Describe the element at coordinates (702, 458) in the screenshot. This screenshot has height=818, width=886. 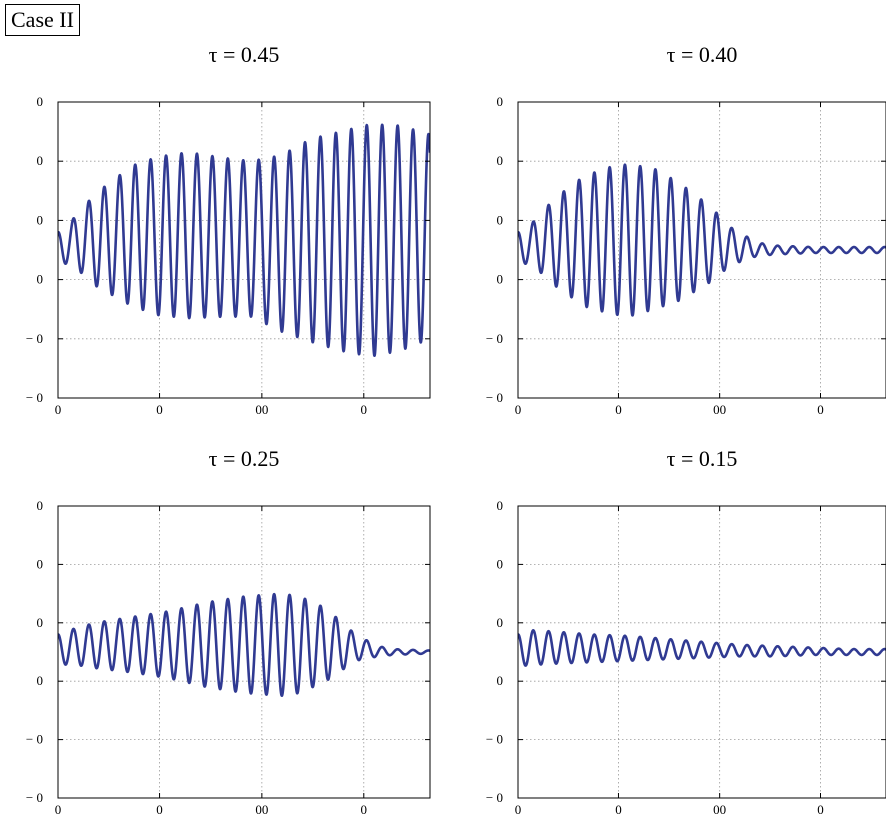
I see `chart-title: τ = 0.15` at that location.